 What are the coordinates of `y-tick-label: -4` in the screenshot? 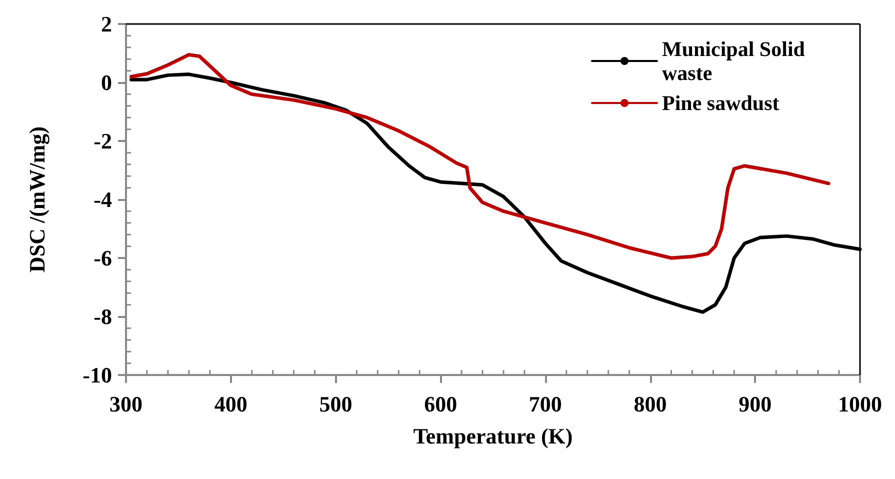 It's located at (103, 199).